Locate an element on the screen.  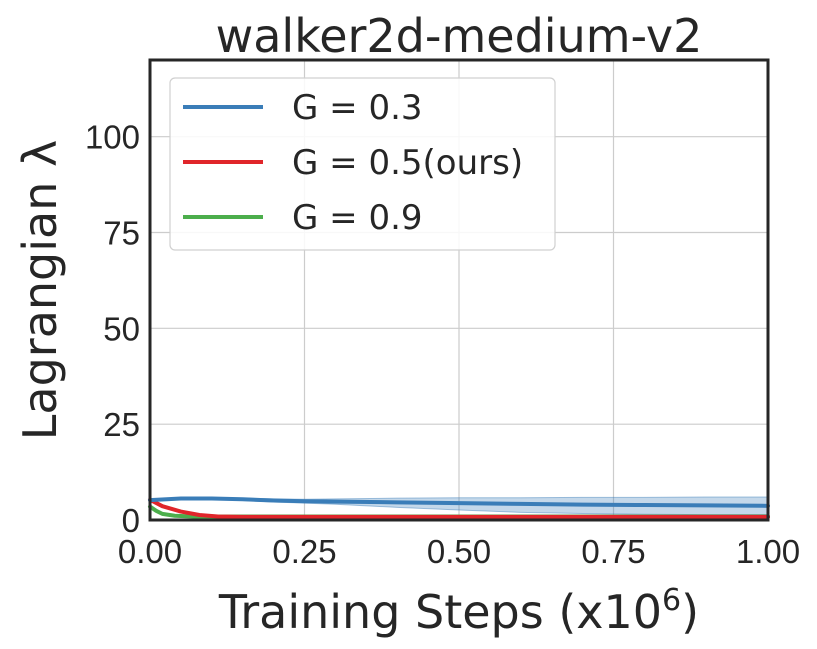
chart-title: walker2d-medium-v2 is located at coordinates (459, 36).